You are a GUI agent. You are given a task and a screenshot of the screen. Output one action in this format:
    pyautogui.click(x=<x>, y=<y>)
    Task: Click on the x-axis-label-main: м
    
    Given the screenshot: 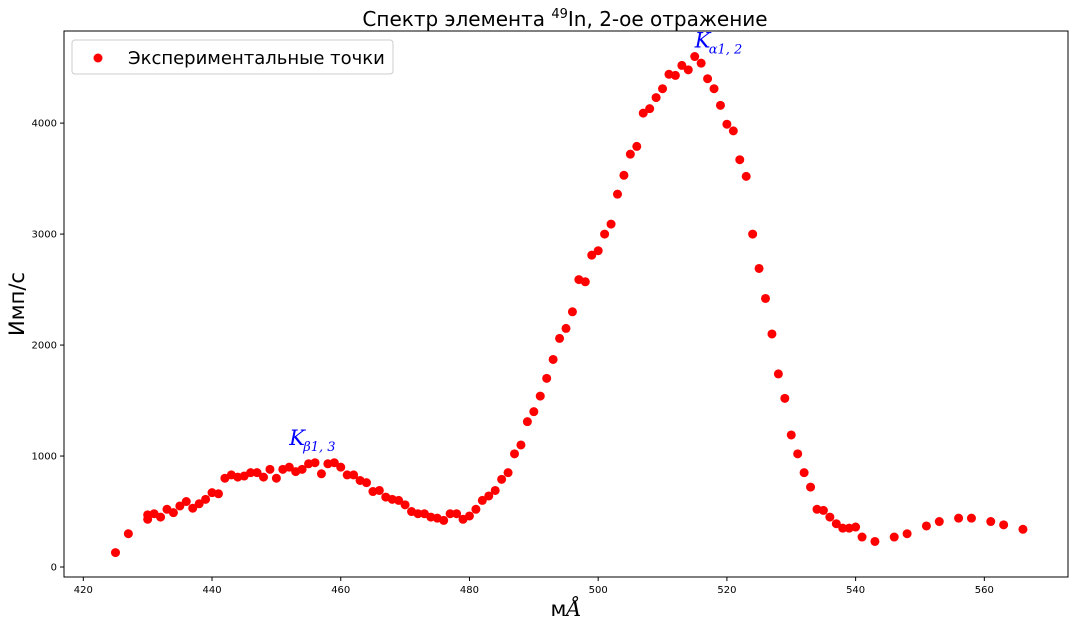 What is the action you would take?
    pyautogui.click(x=558, y=609)
    